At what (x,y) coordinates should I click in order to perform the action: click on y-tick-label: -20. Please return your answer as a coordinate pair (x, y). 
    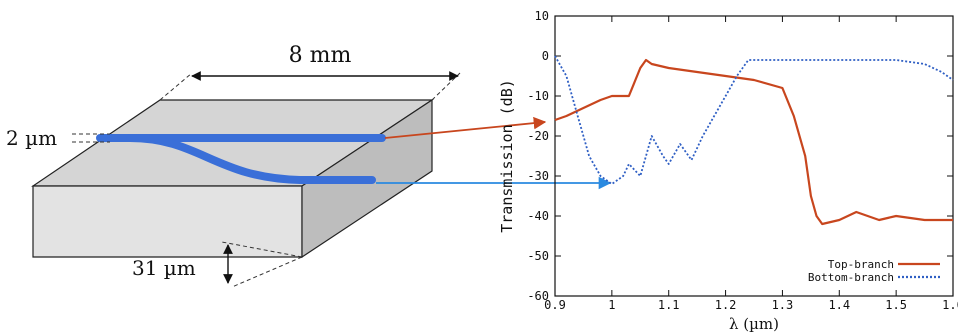
    Looking at the image, I should click on (538, 136).